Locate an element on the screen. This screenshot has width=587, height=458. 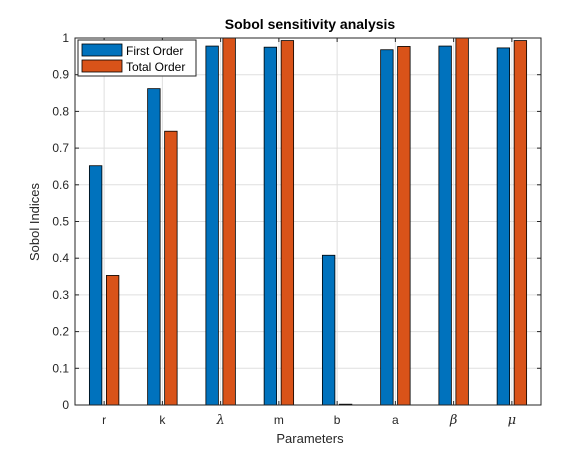
legend-label-total-order: Total Order is located at coordinates (155, 67).